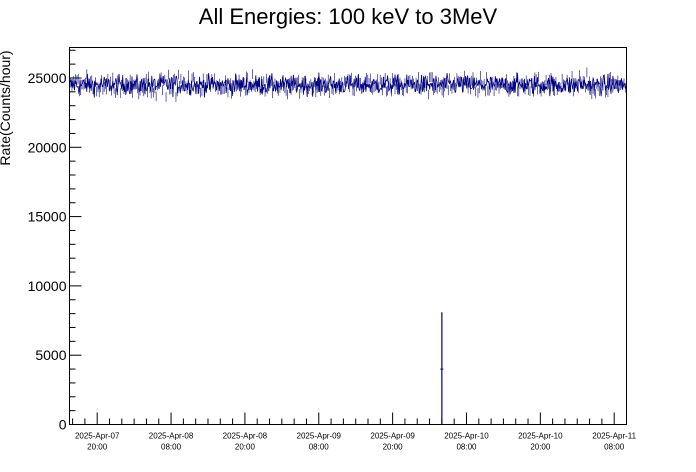 The image size is (696, 472). I want to click on x-tick-date: 2025-Apr-11, so click(614, 436).